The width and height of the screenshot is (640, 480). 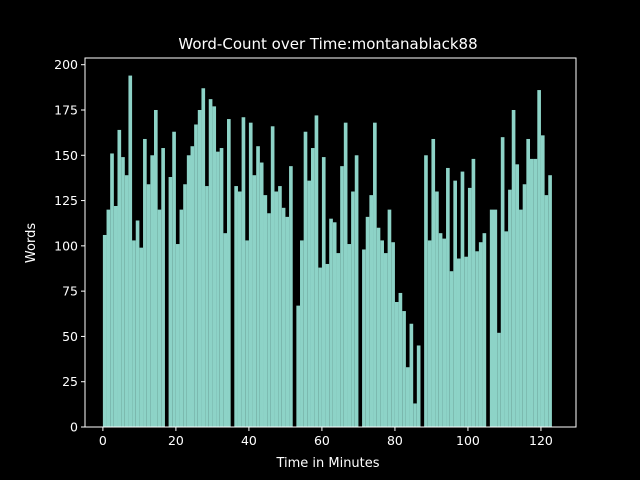 What do you see at coordinates (66, 200) in the screenshot?
I see `y-tick-label: 125` at bounding box center [66, 200].